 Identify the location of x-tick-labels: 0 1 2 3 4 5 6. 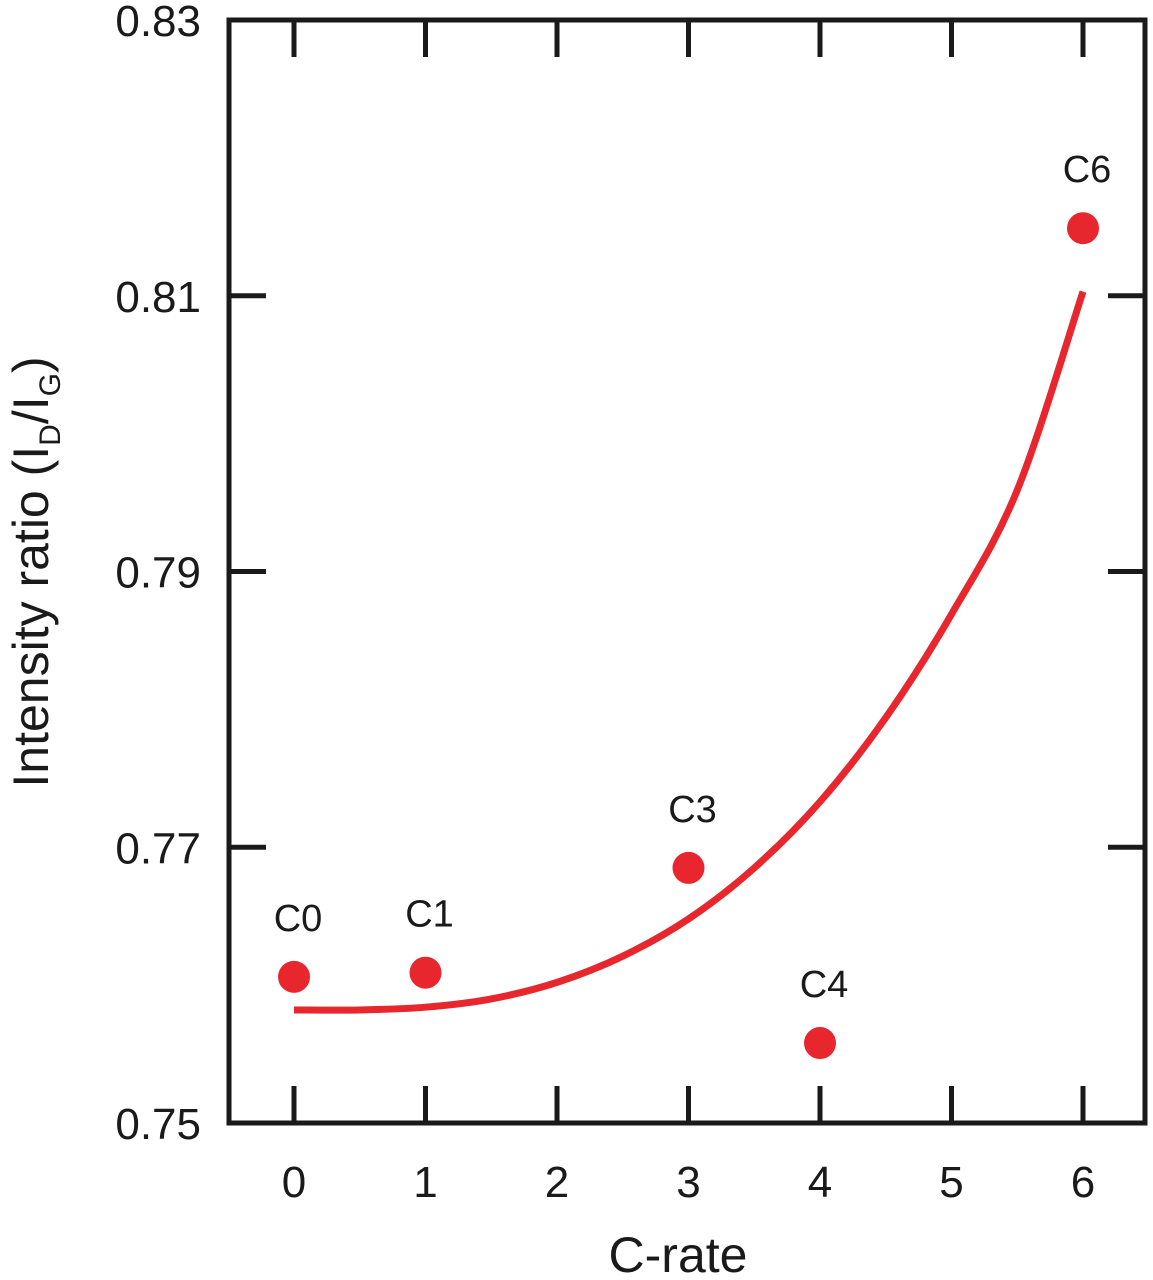
(688, 1182).